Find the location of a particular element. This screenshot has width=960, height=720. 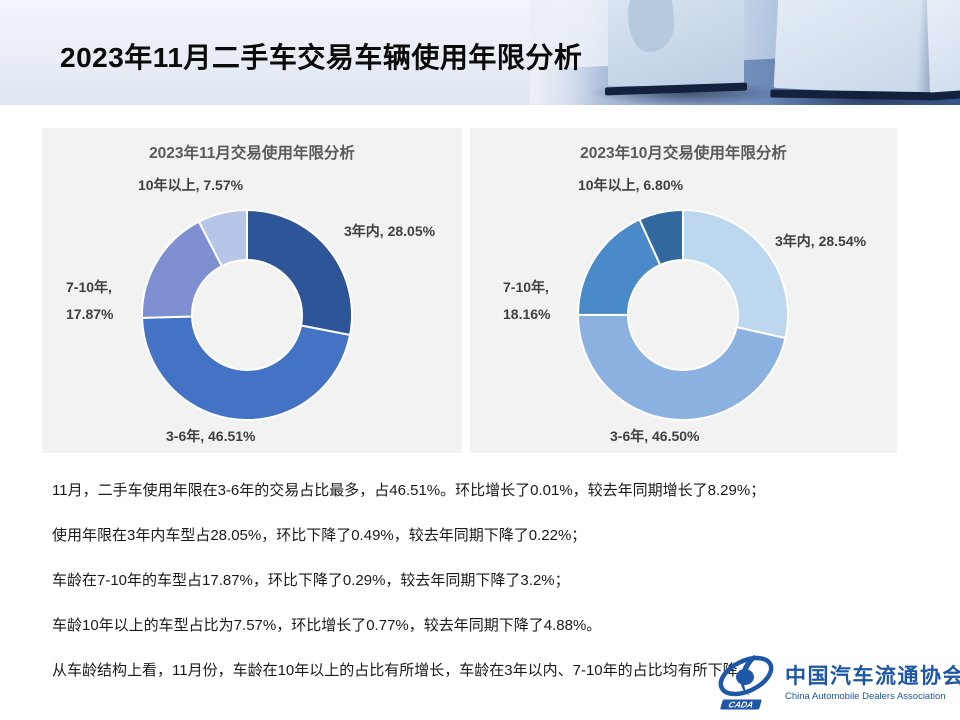

decorative-cubes-photo is located at coordinates (745, 52).